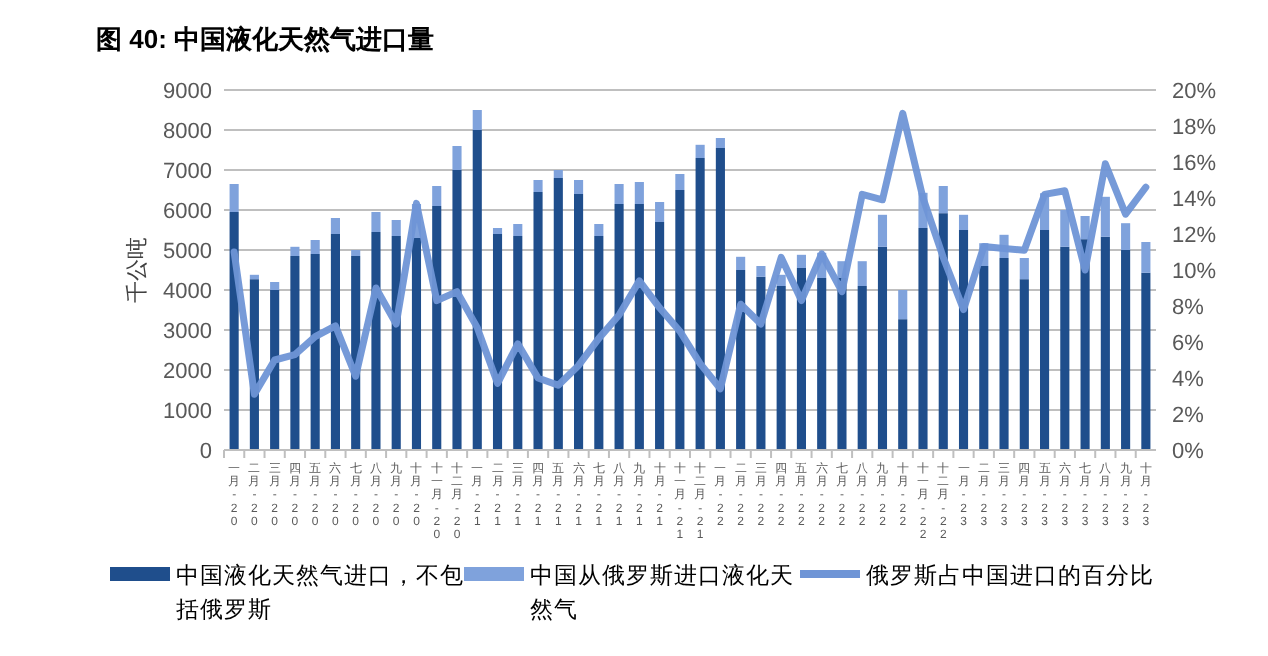 The width and height of the screenshot is (1268, 656). Describe the element at coordinates (187, 132) in the screenshot. I see `y-tick-label: 8000` at that location.